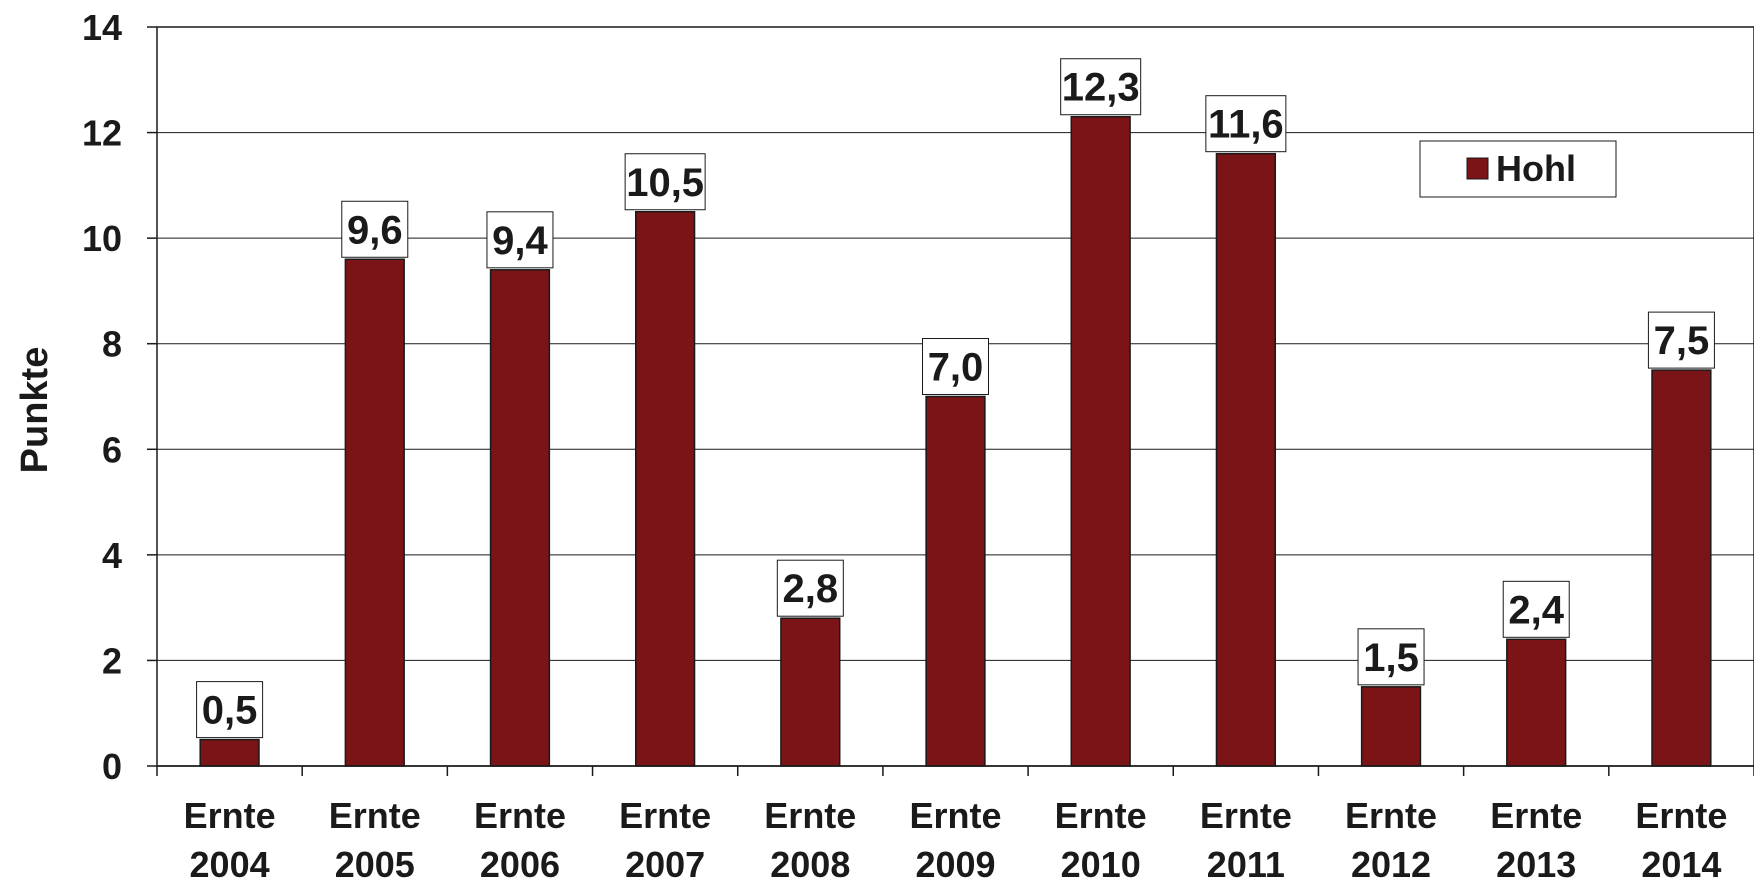  I want to click on x-tick-label: Ernte 2009, so click(955, 839).